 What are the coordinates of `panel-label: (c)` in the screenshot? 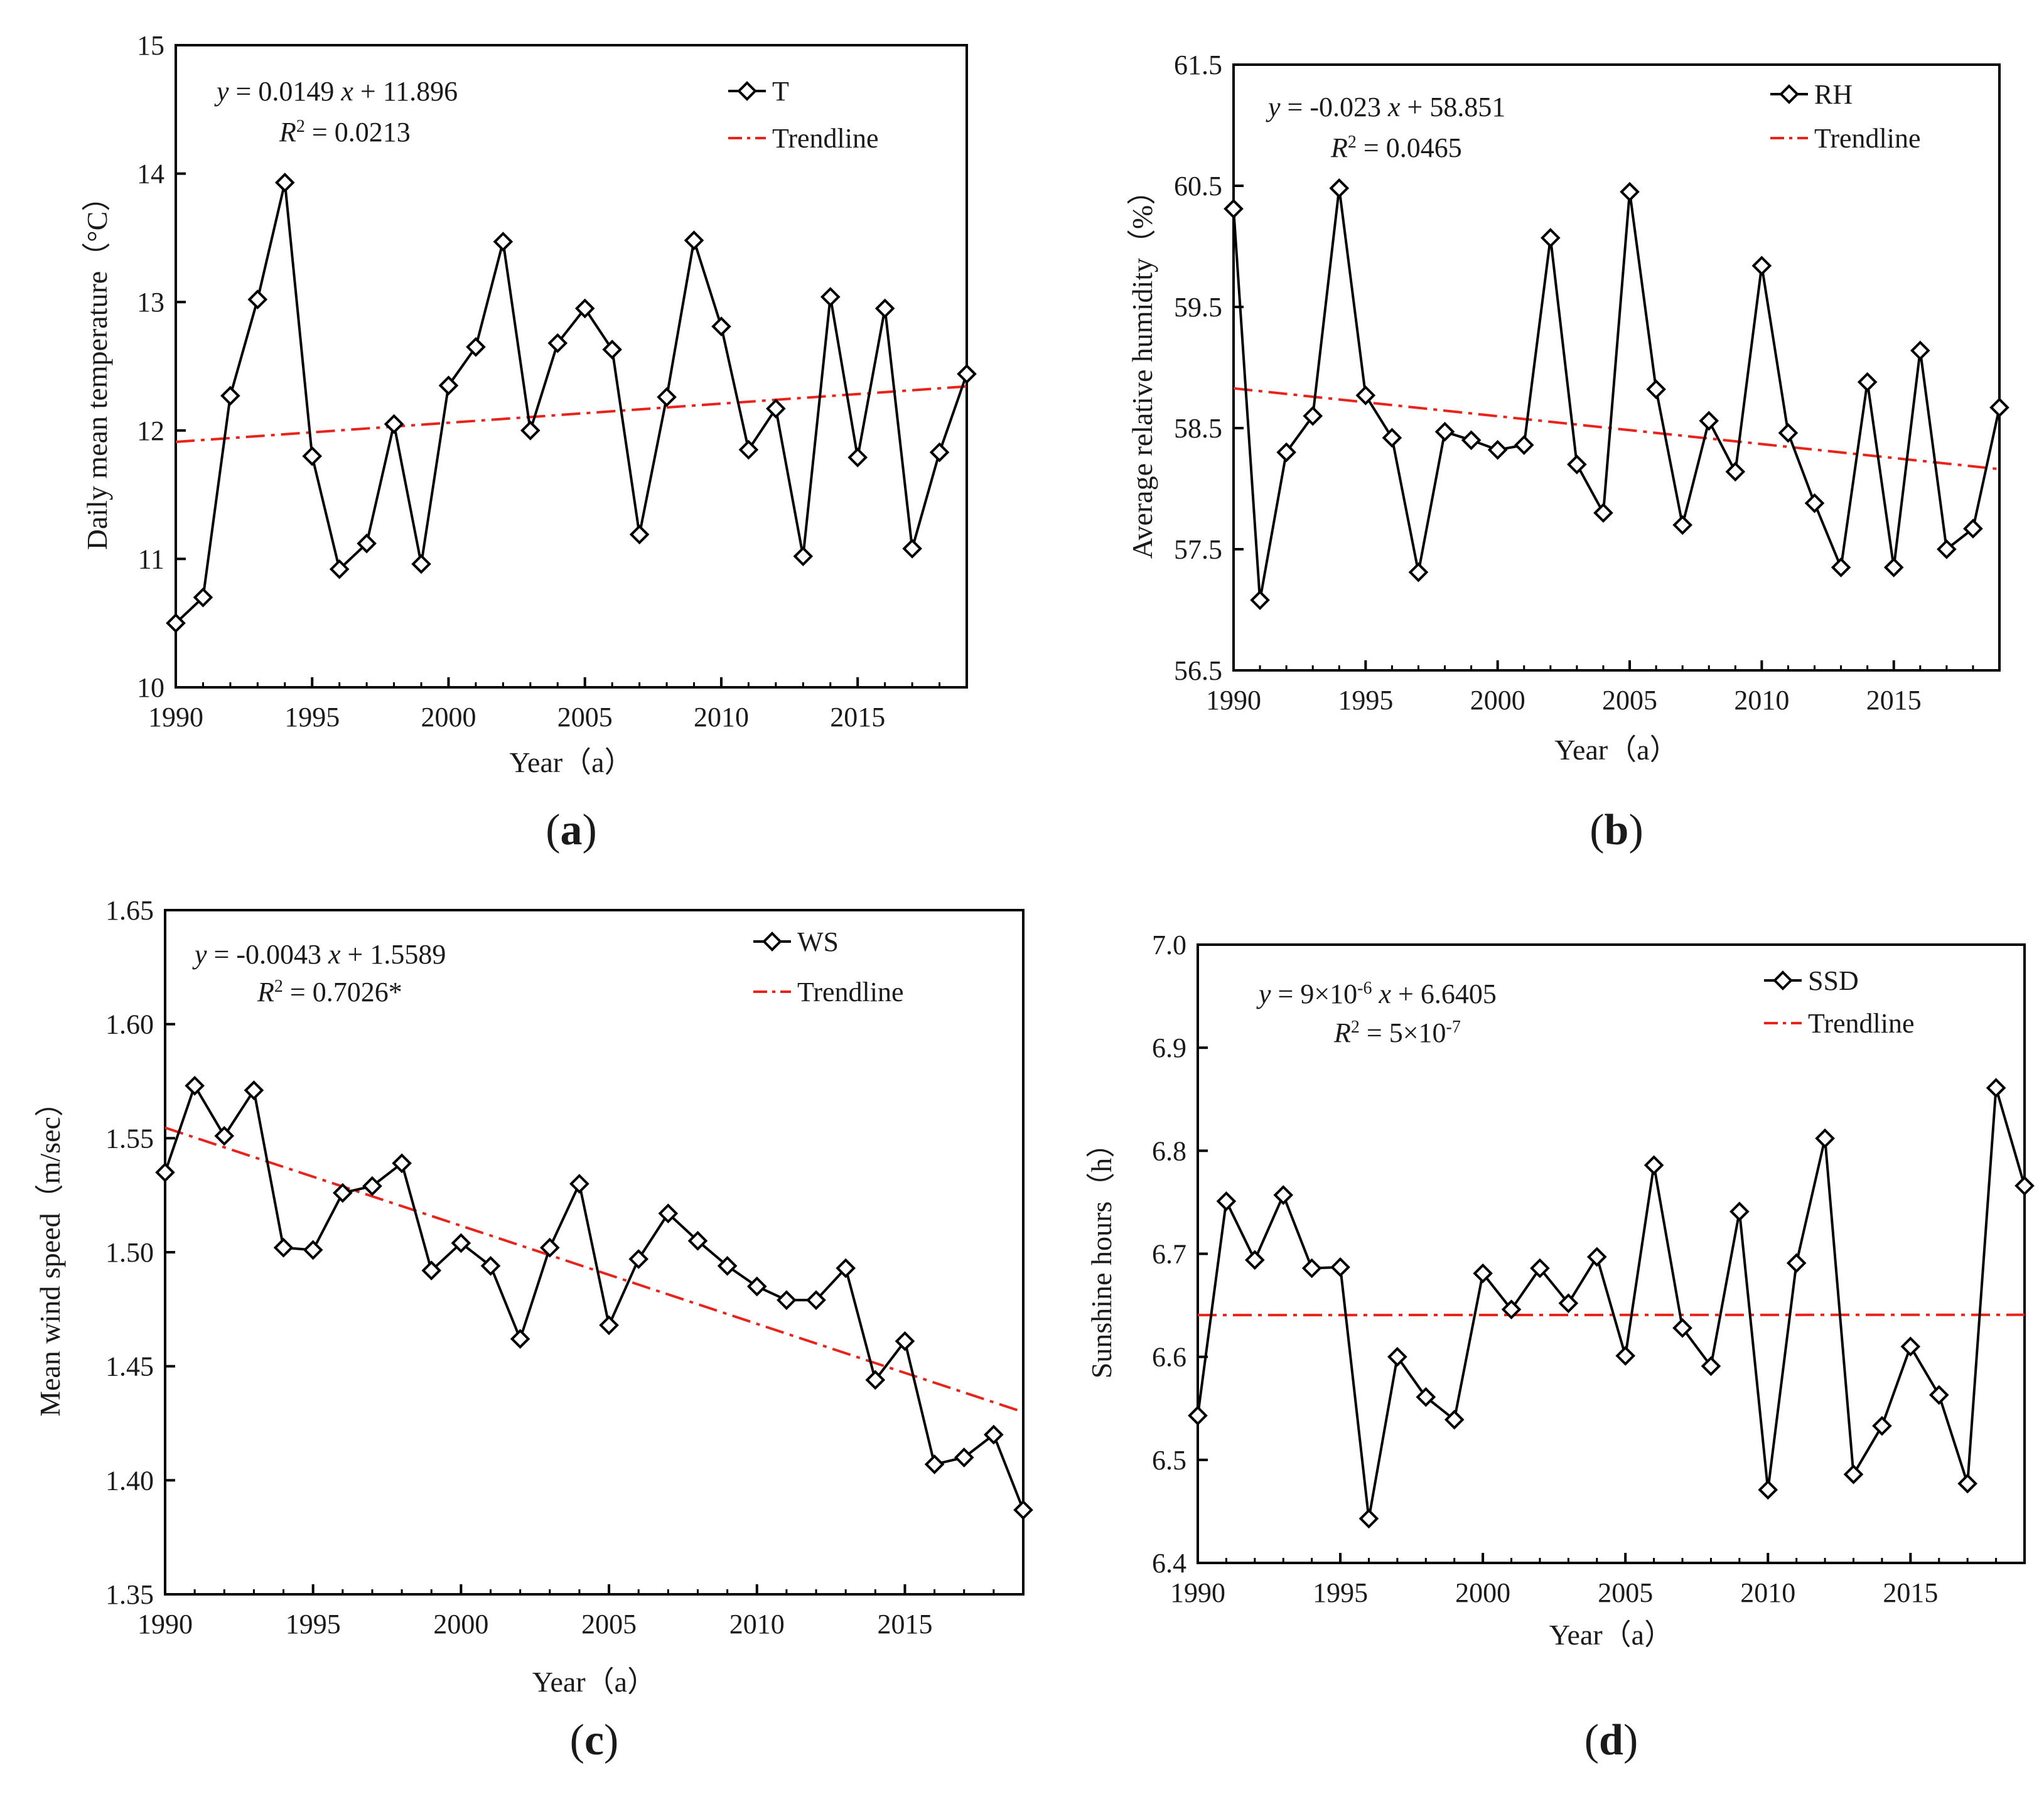 It's located at (594, 1740).